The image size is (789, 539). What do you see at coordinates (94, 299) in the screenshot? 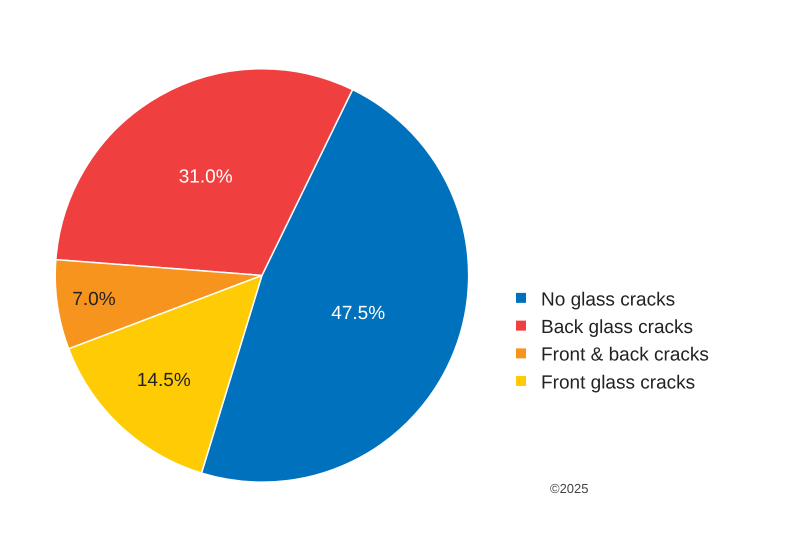
I see `data-label: 7.0%` at bounding box center [94, 299].